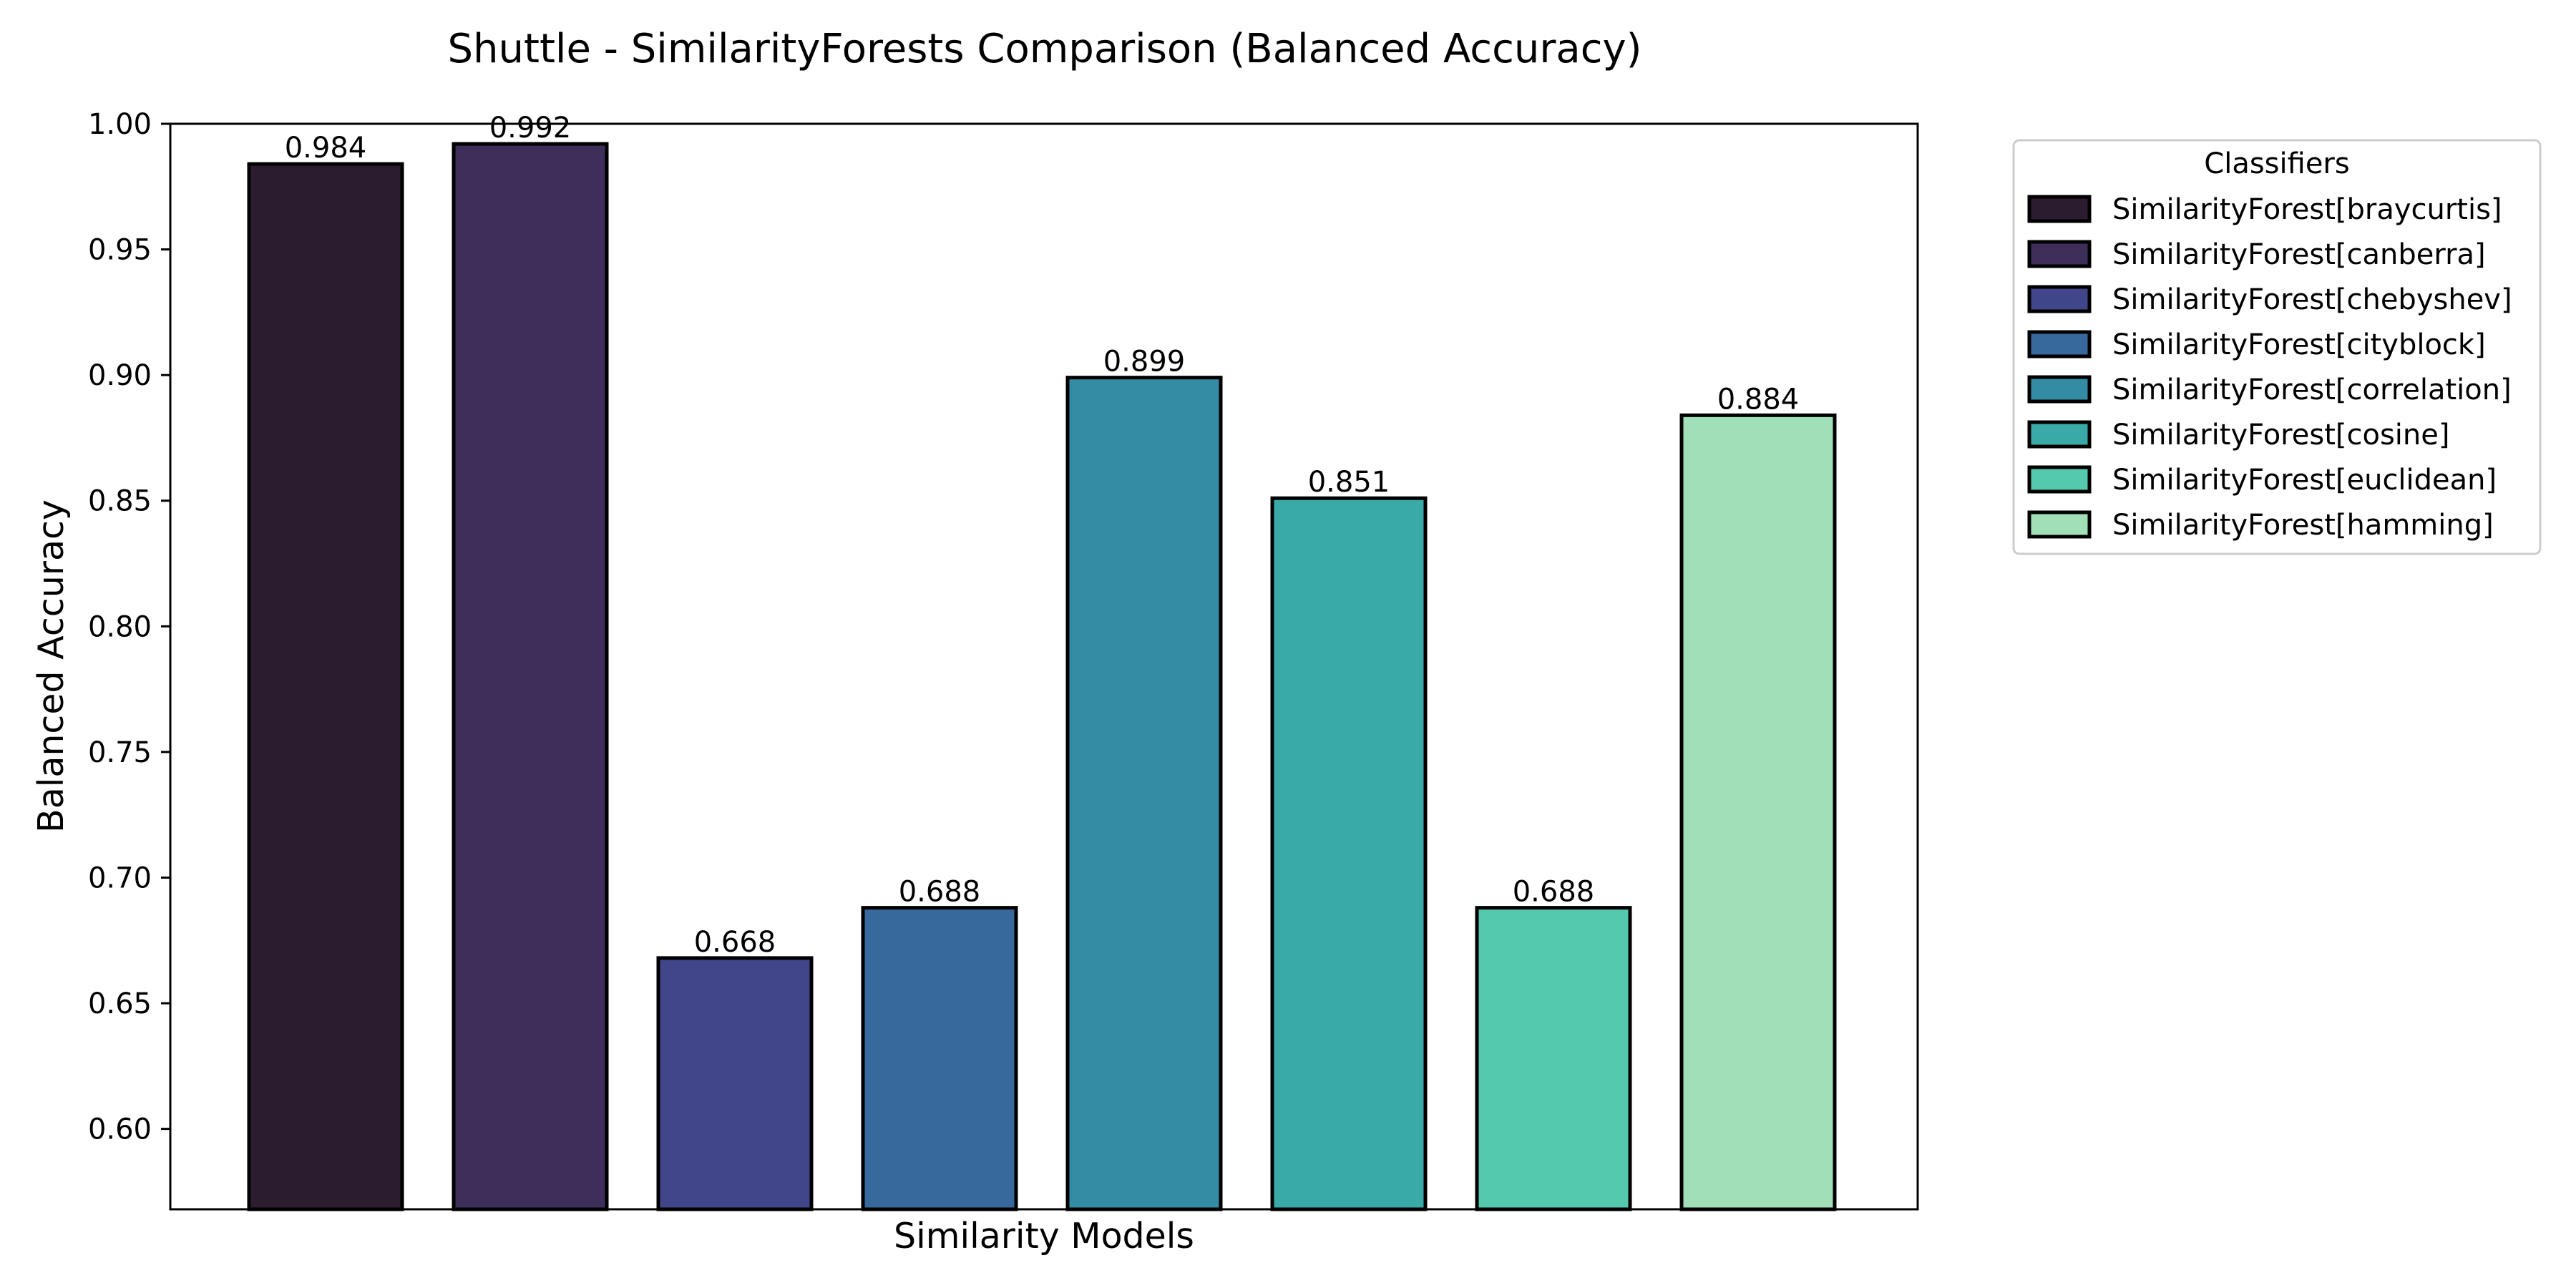  Describe the element at coordinates (120, 752) in the screenshot. I see `y-tick-label: 0.75` at that location.